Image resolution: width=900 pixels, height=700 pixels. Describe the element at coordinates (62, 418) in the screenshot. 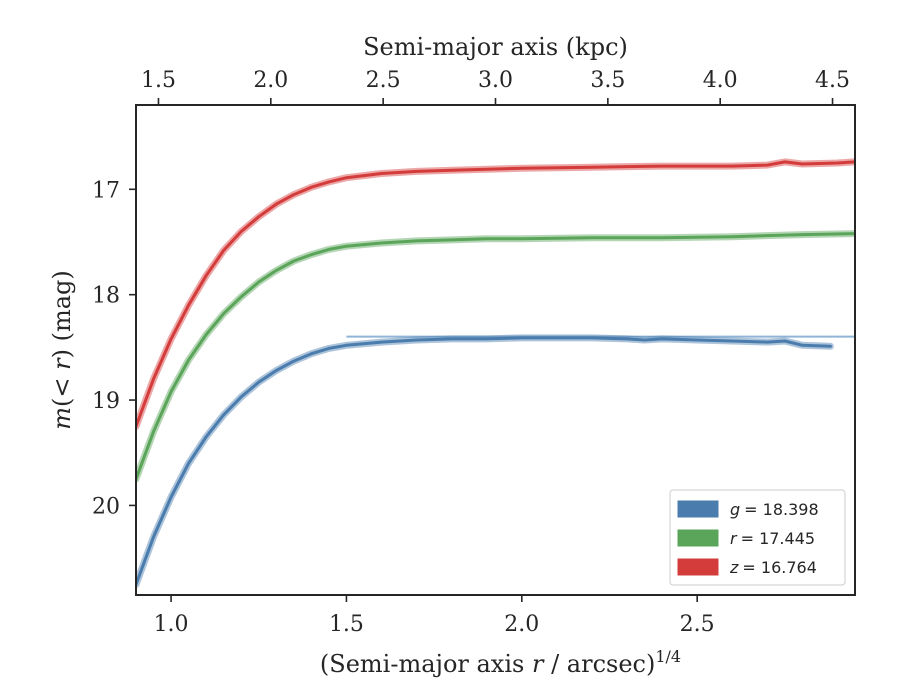

I see `y-axis-title-var: m` at that location.